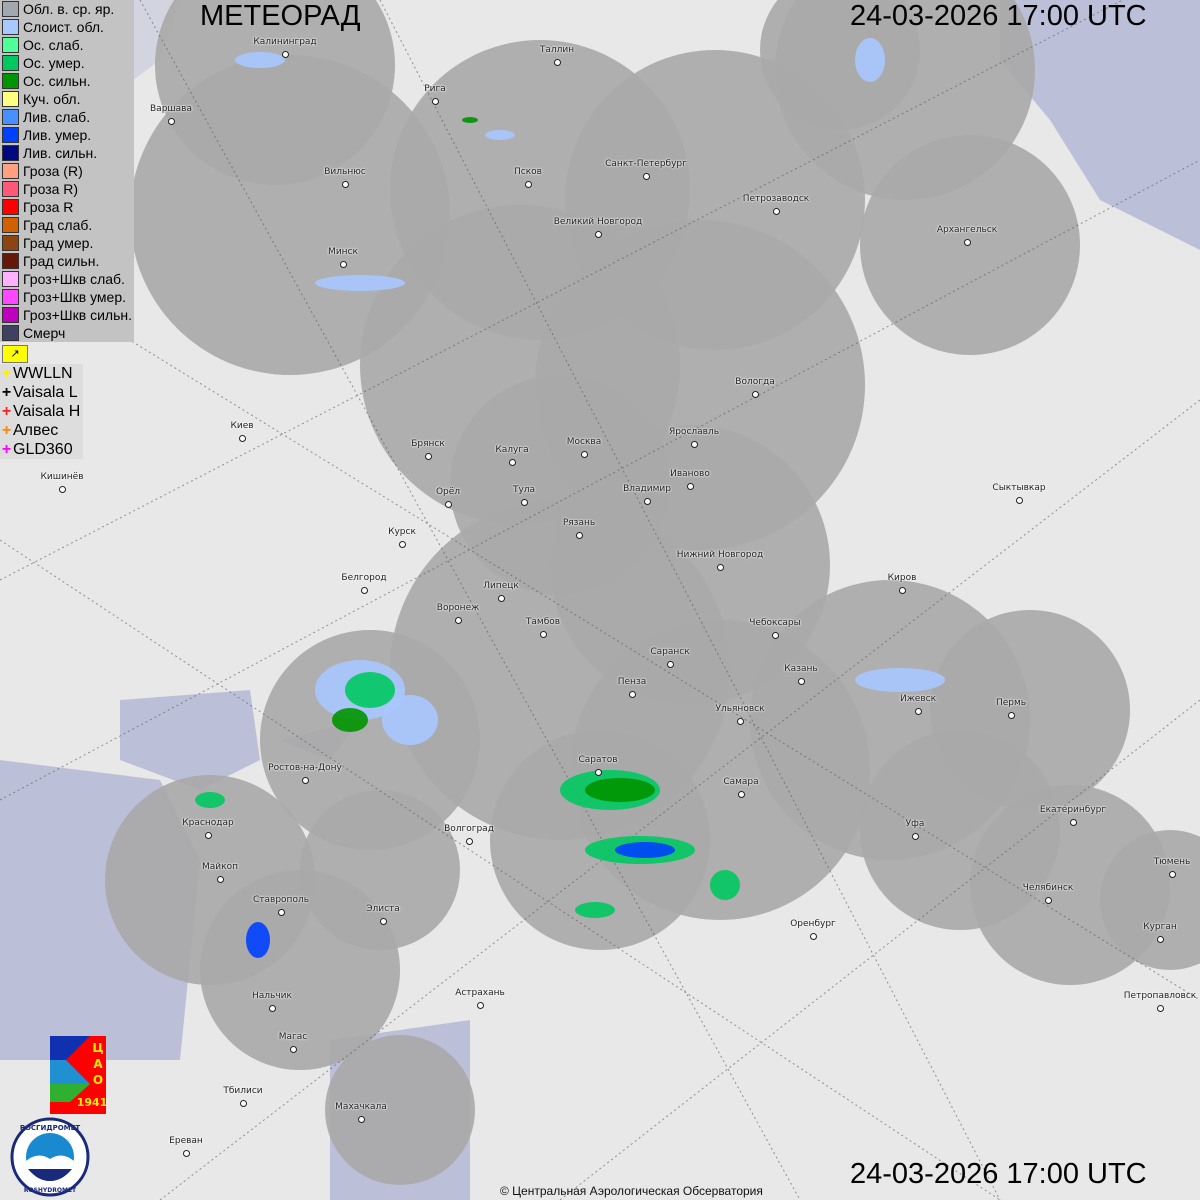  I want to click on city-label: Таллин, so click(557, 50).